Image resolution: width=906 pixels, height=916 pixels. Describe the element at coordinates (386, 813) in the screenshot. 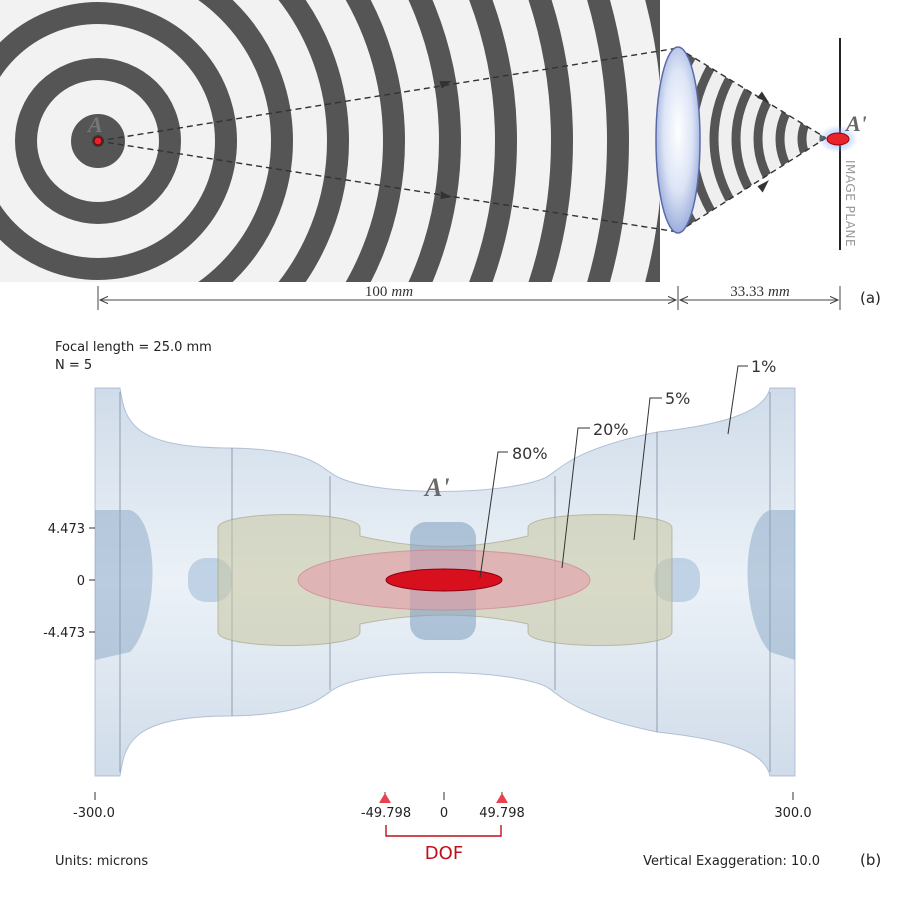

I see `x-tick-label: -49.798` at that location.